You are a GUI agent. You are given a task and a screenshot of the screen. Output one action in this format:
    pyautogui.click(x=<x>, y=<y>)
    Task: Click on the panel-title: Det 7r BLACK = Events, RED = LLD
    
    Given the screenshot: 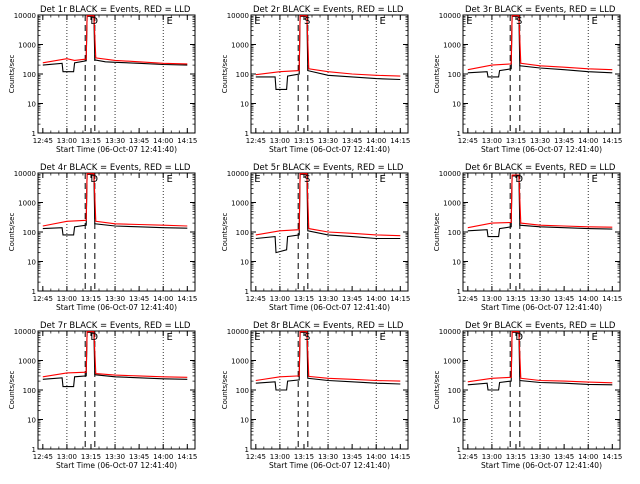 What is the action you would take?
    pyautogui.click(x=115, y=326)
    